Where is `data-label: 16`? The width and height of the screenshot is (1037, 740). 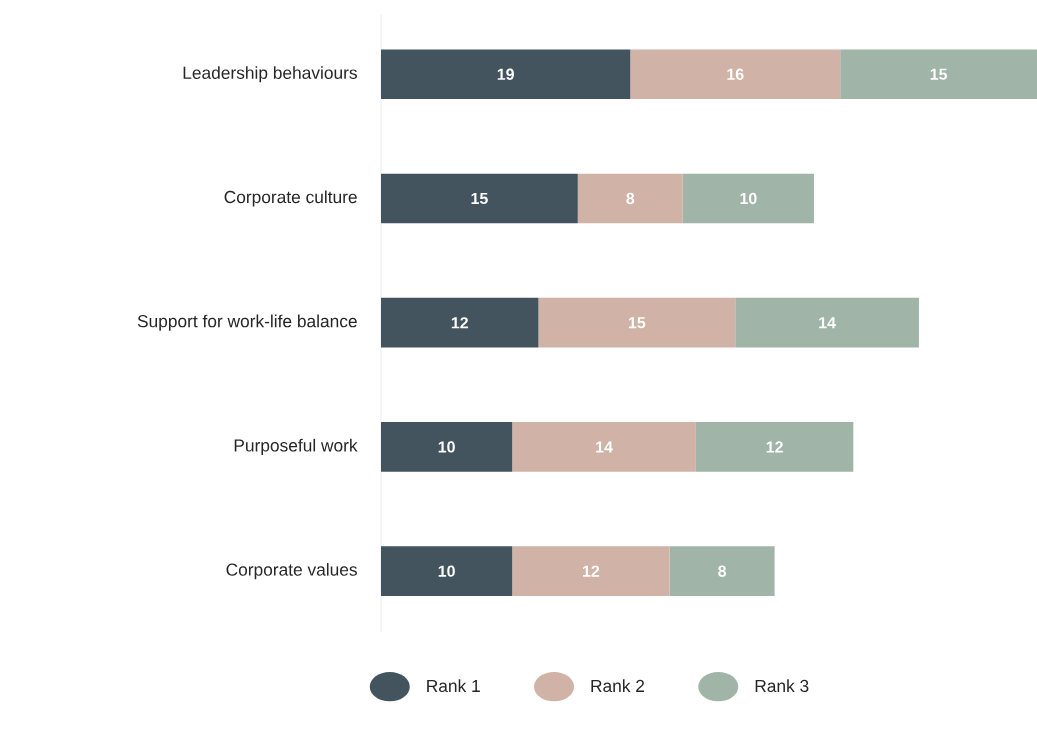 data-label: 16 is located at coordinates (735, 74).